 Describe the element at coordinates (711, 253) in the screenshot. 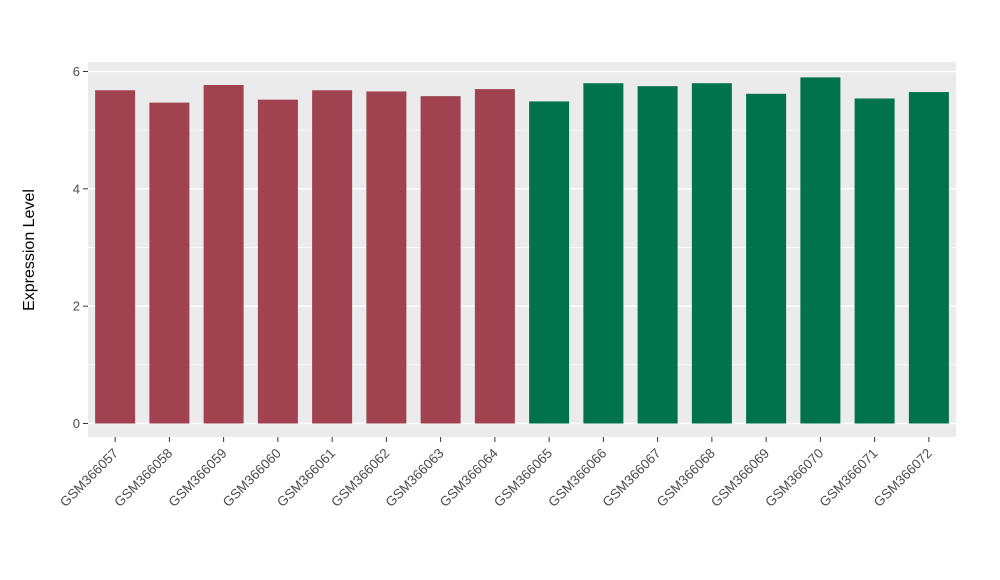

I see `bar-GSM366068` at that location.